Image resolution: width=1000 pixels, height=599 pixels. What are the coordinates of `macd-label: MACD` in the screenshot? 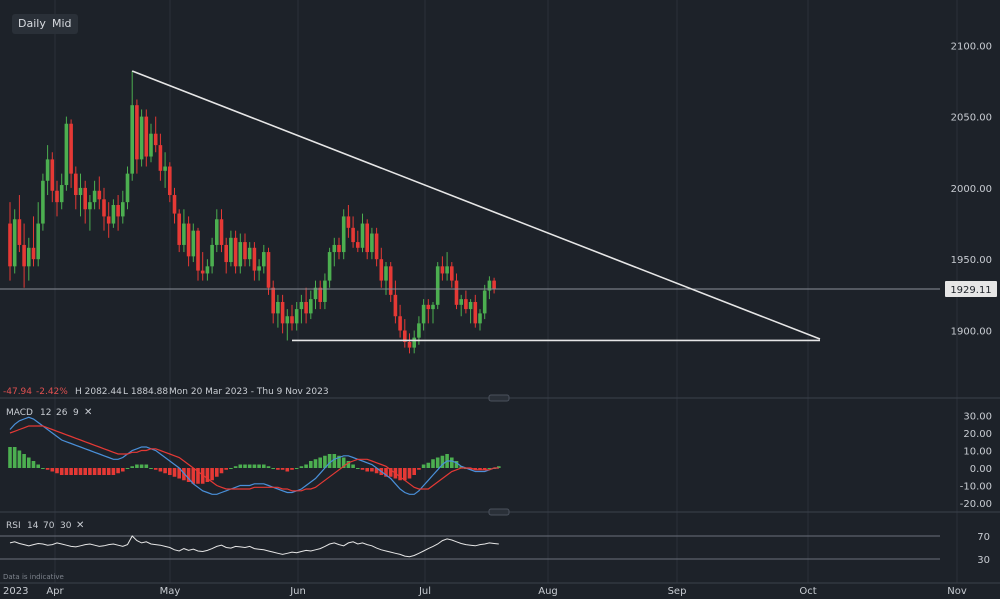 It's located at (19, 413).